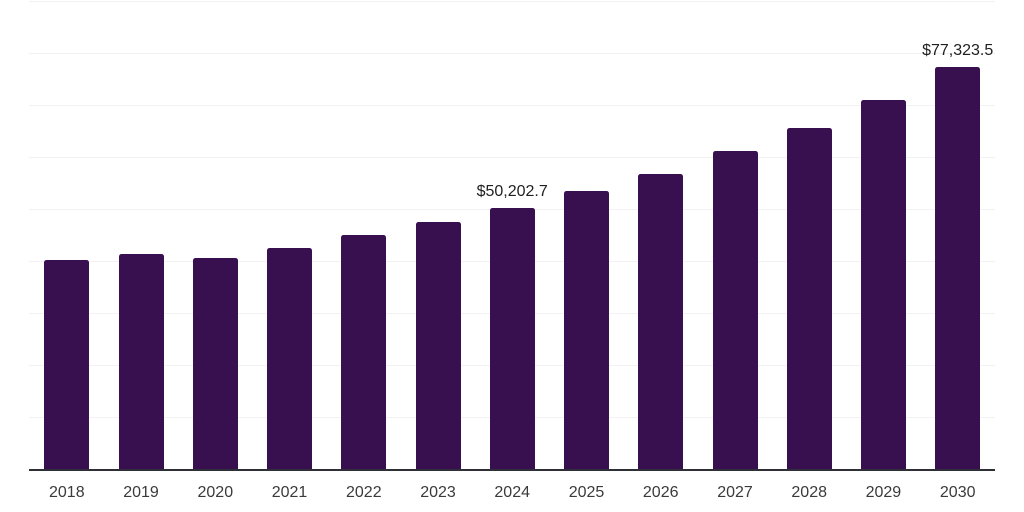 This screenshot has height=512, width=1024. Describe the element at coordinates (586, 330) in the screenshot. I see `bar-2025` at that location.